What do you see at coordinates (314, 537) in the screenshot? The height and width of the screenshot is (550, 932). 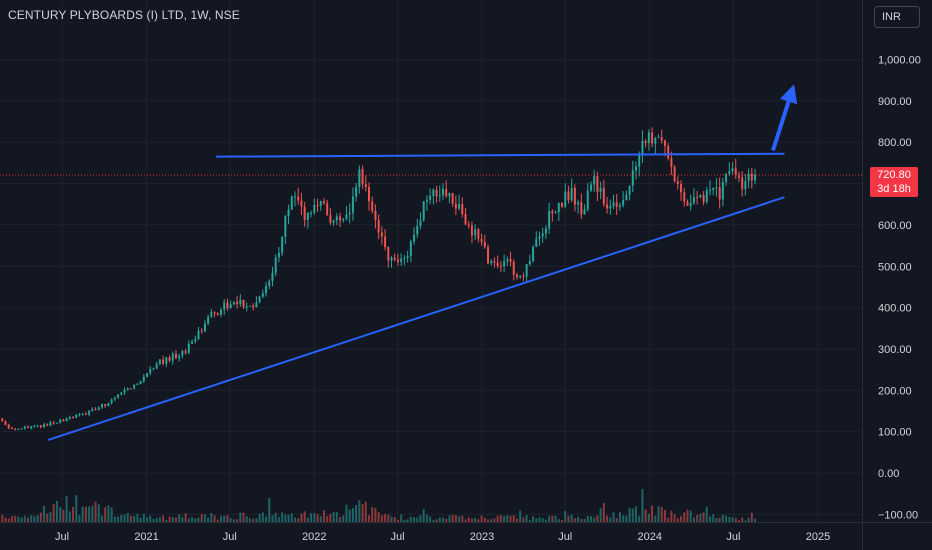 I see `time-tick-label: 2022` at bounding box center [314, 537].